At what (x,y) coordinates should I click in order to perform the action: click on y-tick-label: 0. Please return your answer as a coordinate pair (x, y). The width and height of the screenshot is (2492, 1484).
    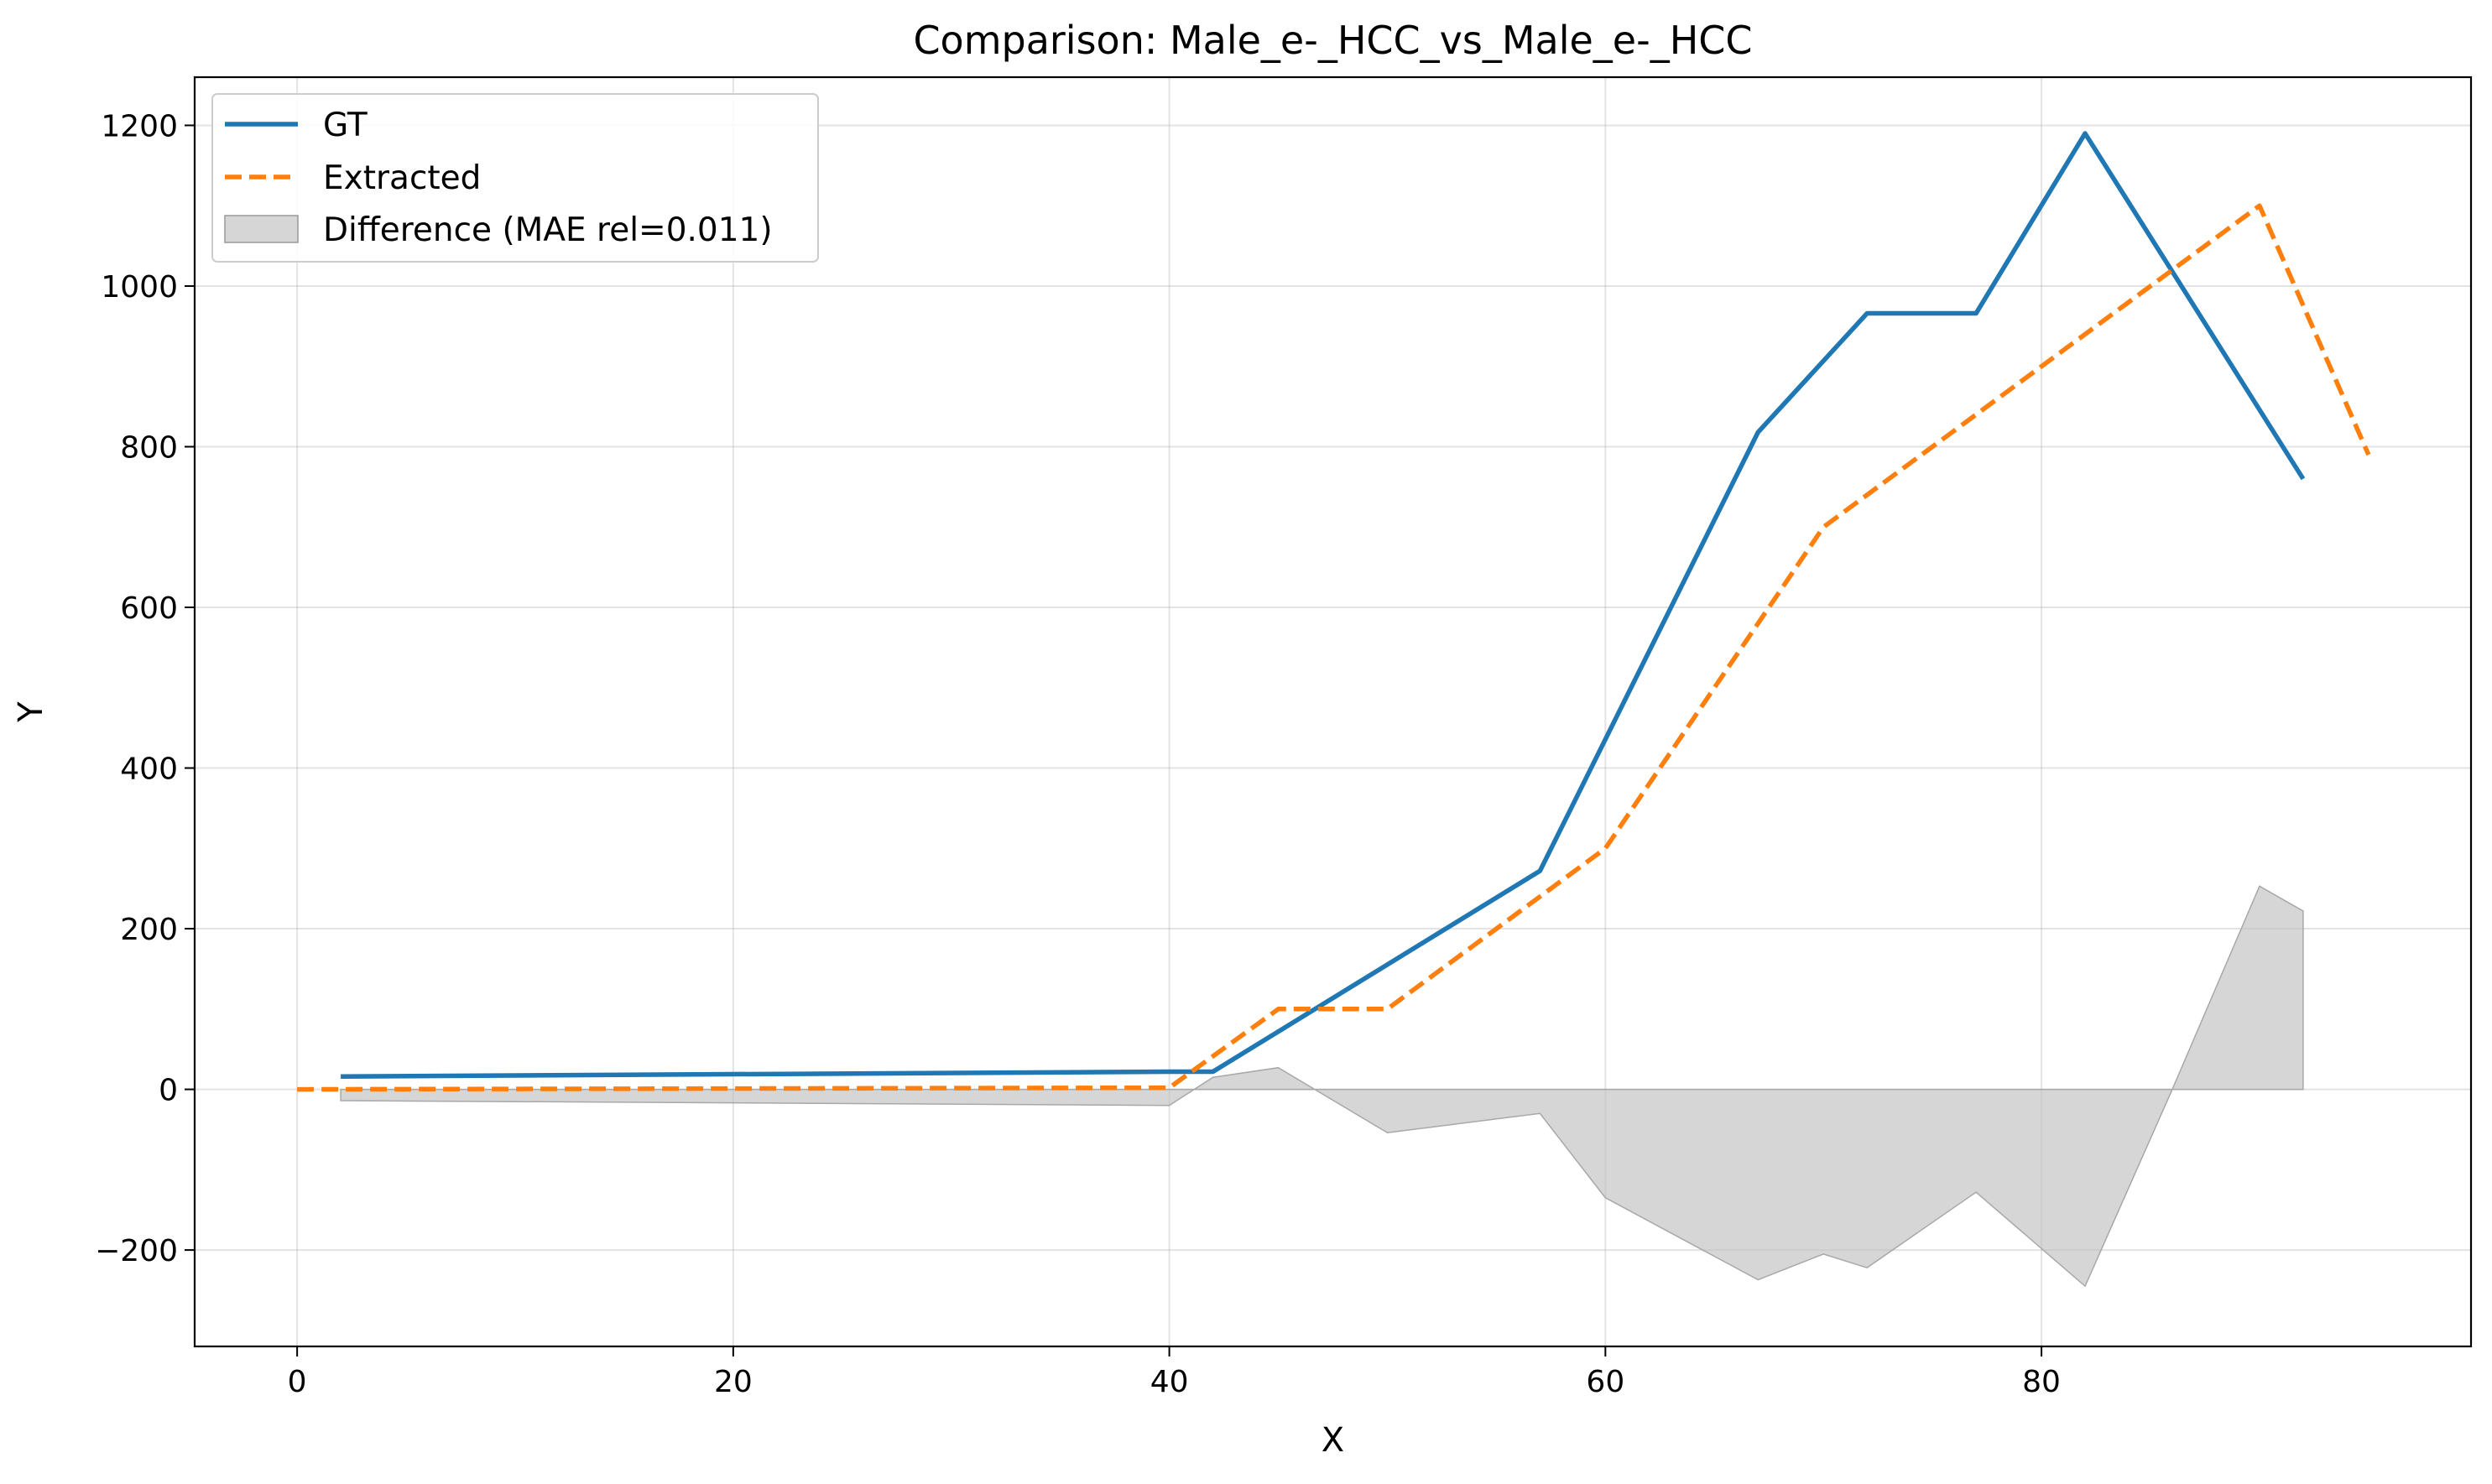
    Looking at the image, I should click on (169, 1091).